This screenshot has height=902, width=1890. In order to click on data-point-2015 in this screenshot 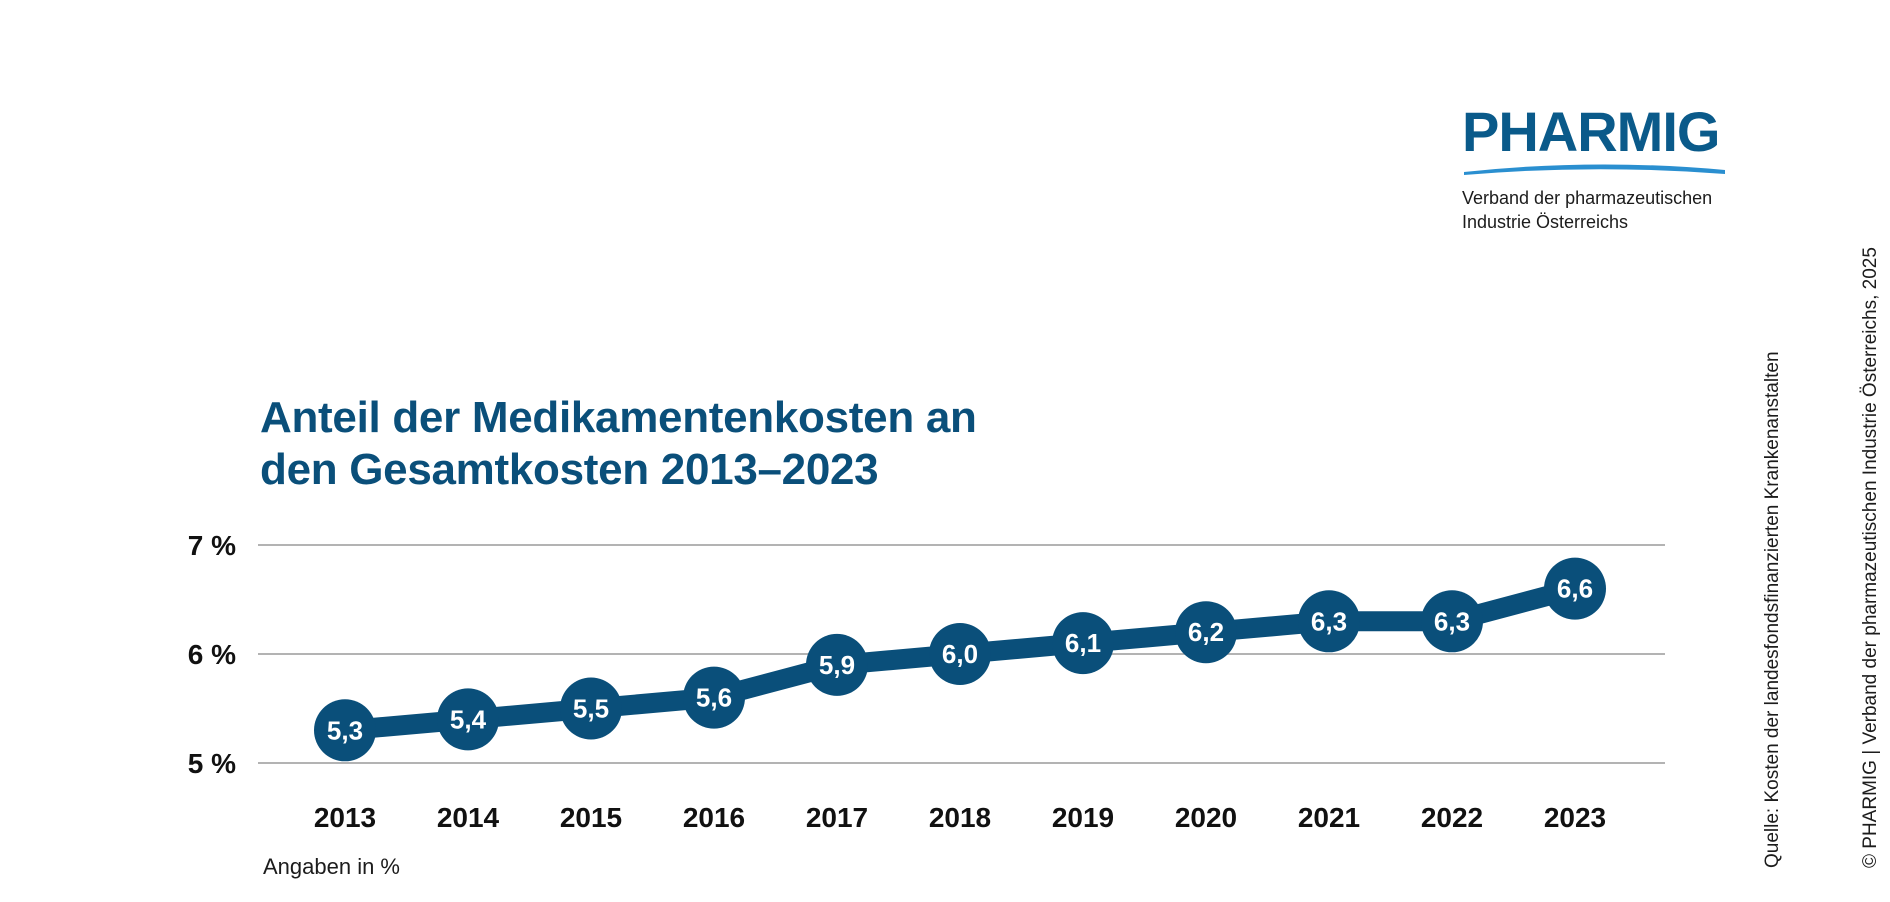, I will do `click(591, 708)`.